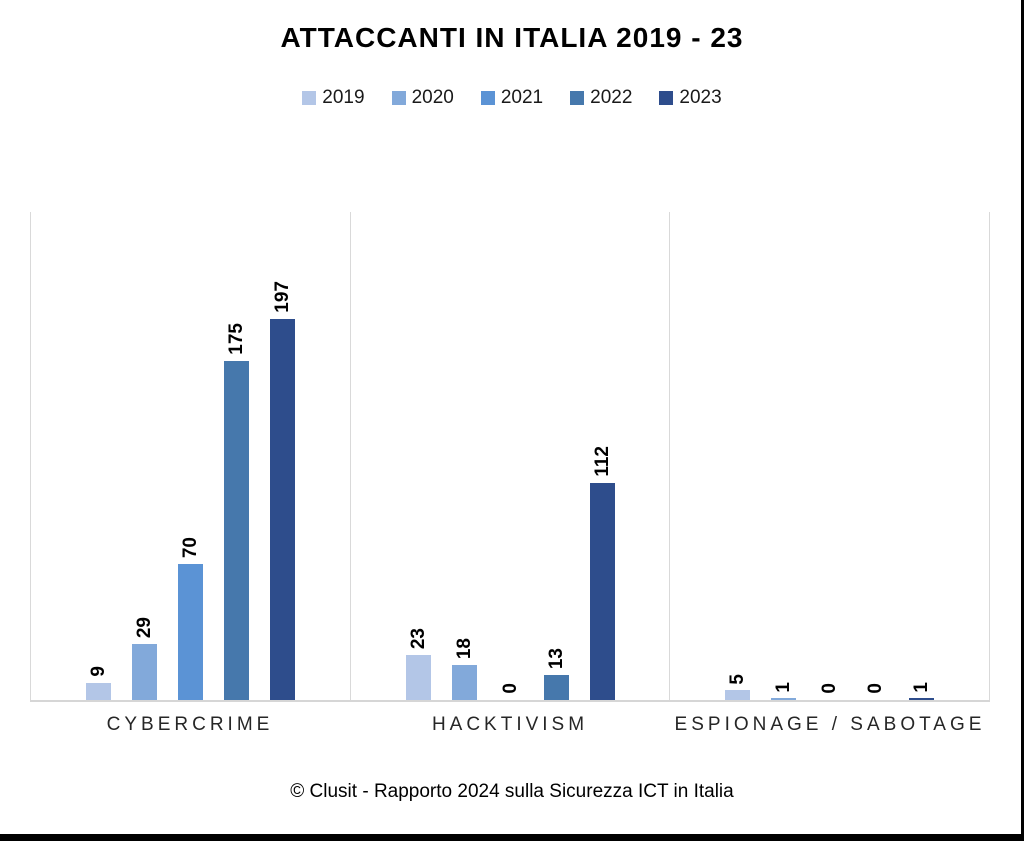 The image size is (1024, 841). I want to click on bar-cell-2021-2: 0, so click(829, 456).